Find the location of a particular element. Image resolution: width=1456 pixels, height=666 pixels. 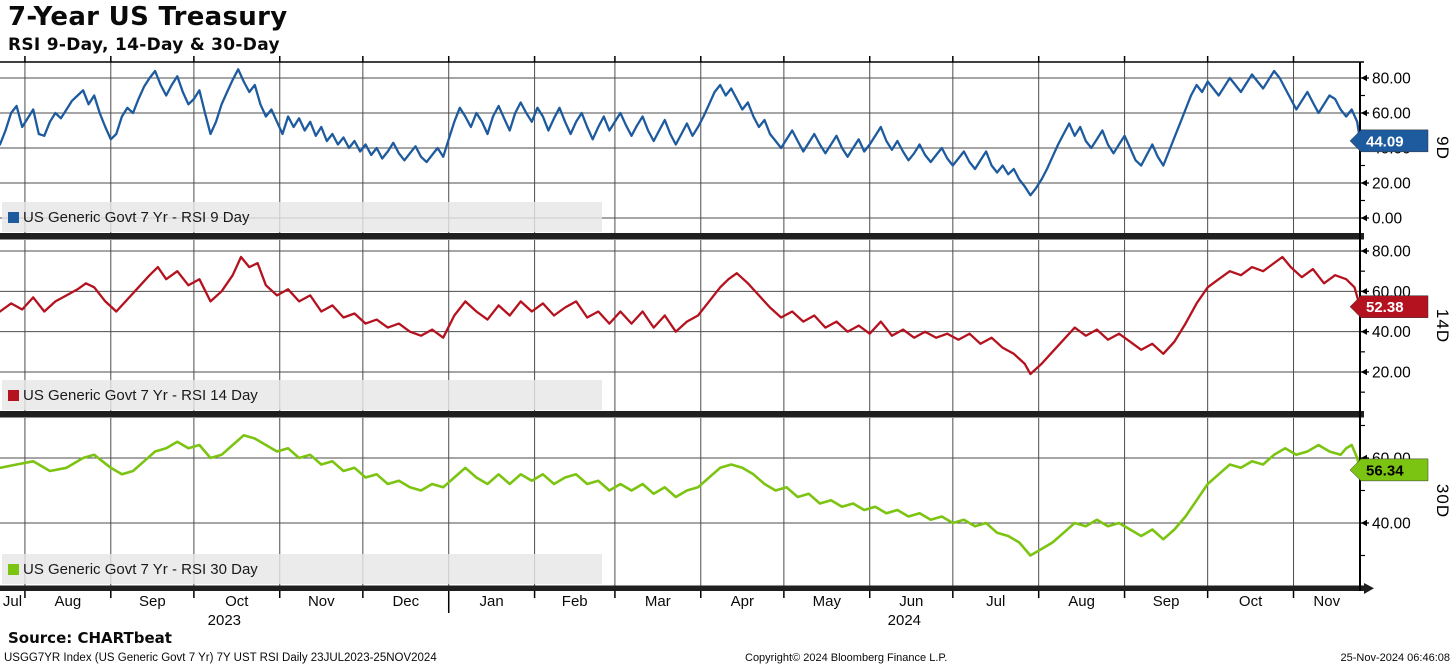

page-title: 7-Year US Treasury is located at coordinates (148, 17).